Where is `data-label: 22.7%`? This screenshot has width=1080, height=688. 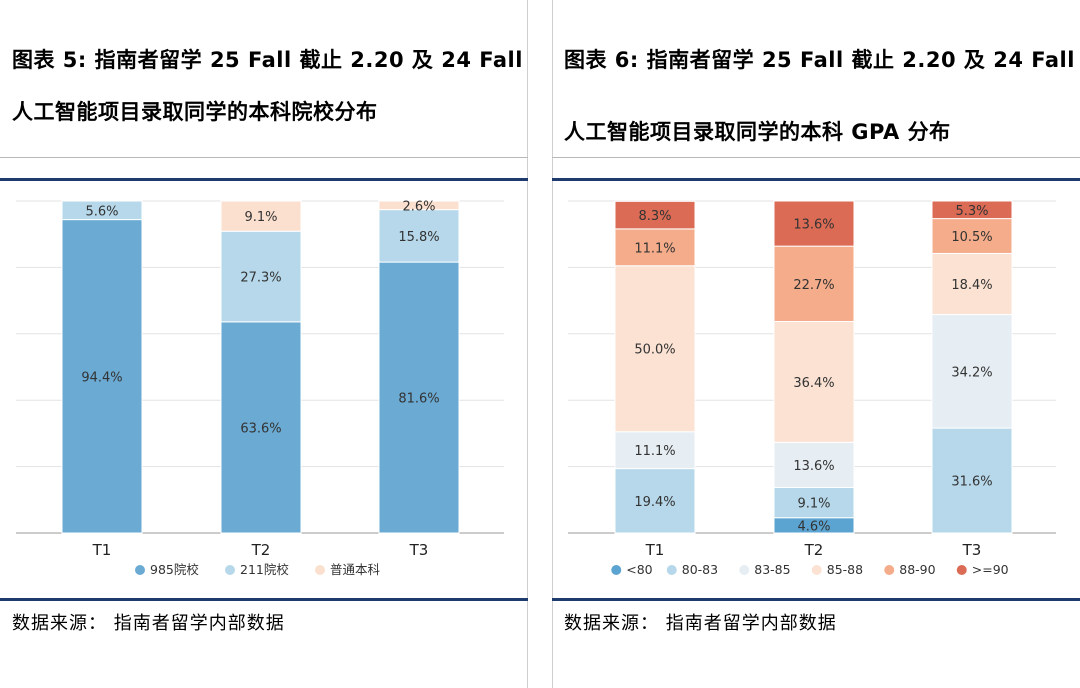 data-label: 22.7% is located at coordinates (813, 285).